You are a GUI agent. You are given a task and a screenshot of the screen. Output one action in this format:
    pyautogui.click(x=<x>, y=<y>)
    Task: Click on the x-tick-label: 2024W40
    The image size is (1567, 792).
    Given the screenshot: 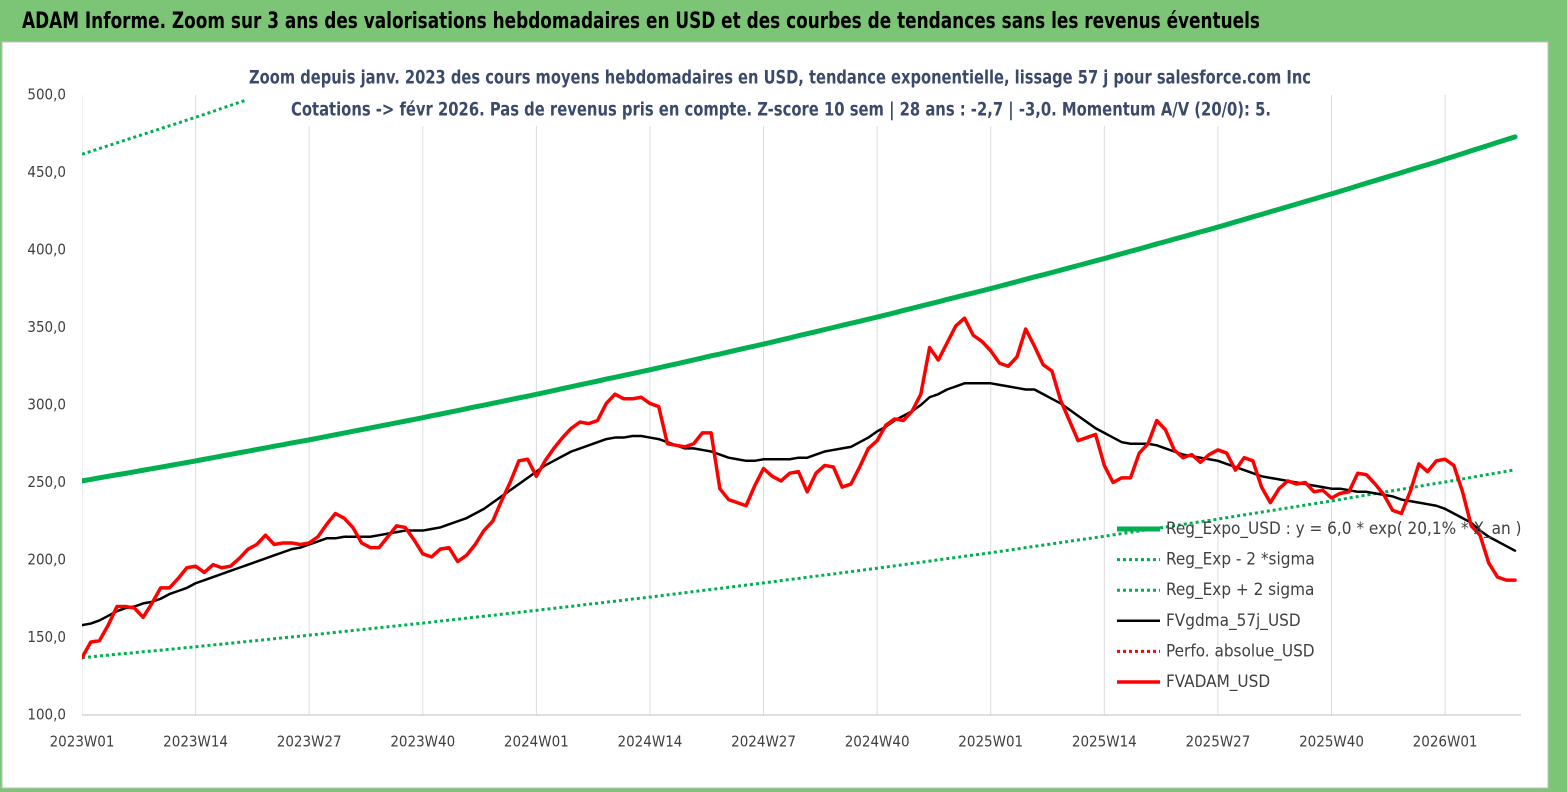 What is the action you would take?
    pyautogui.click(x=877, y=742)
    